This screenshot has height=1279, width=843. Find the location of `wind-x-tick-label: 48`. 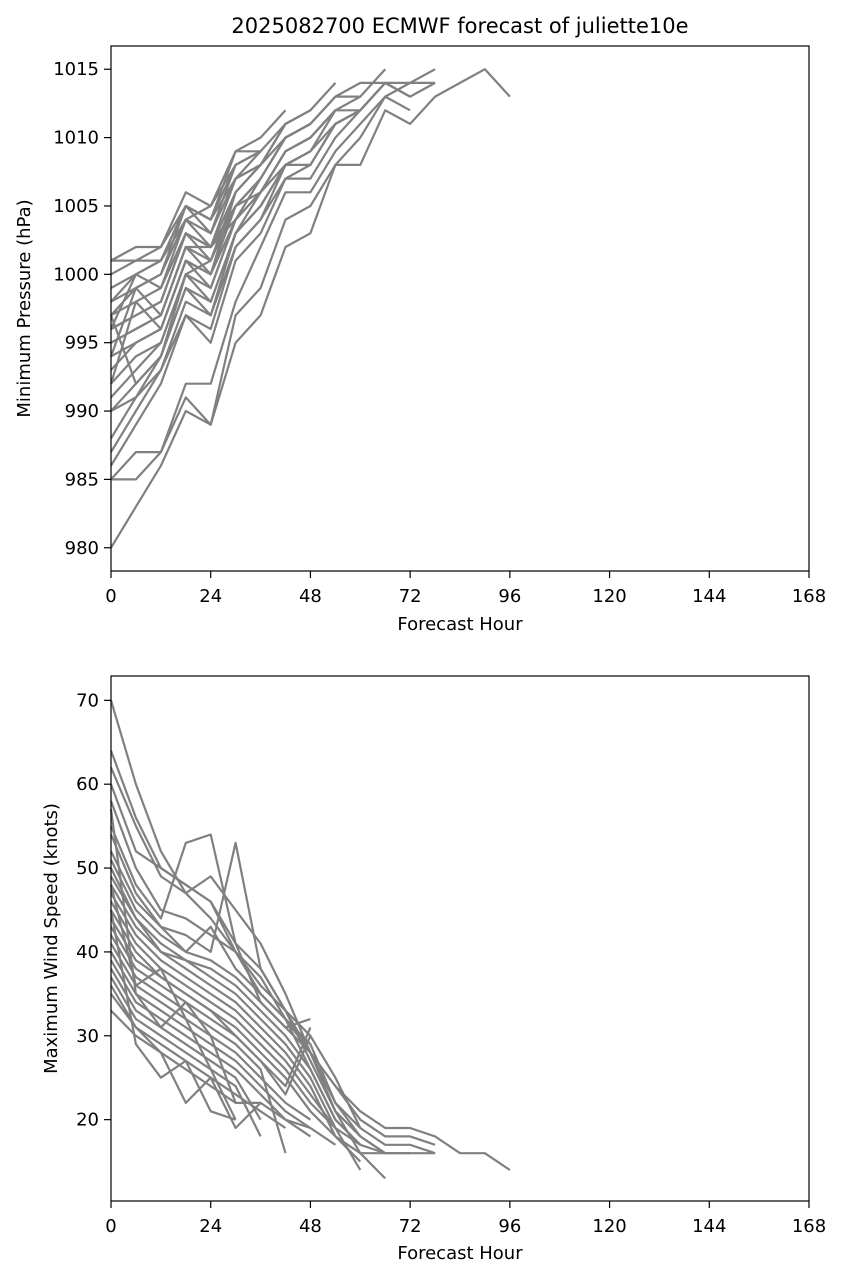

wind-x-tick-label: 48 is located at coordinates (310, 1226).